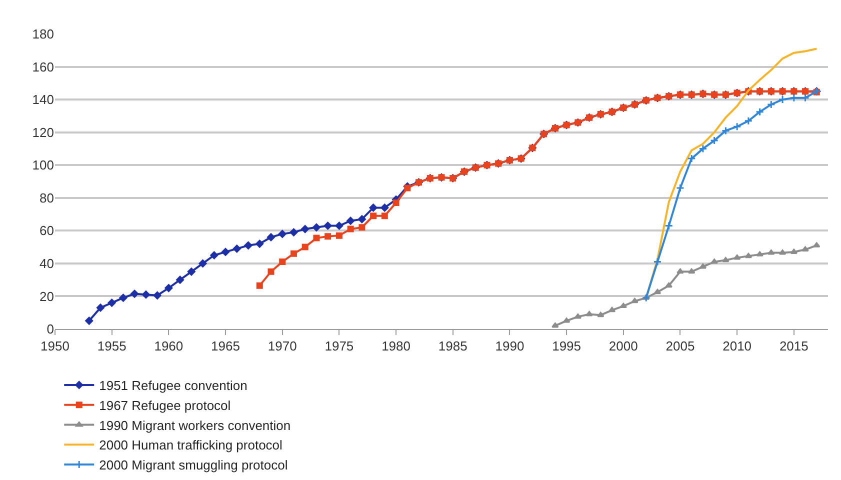 The image size is (841, 480). I want to click on legend-label: 1967 Refugee protocol, so click(165, 405).